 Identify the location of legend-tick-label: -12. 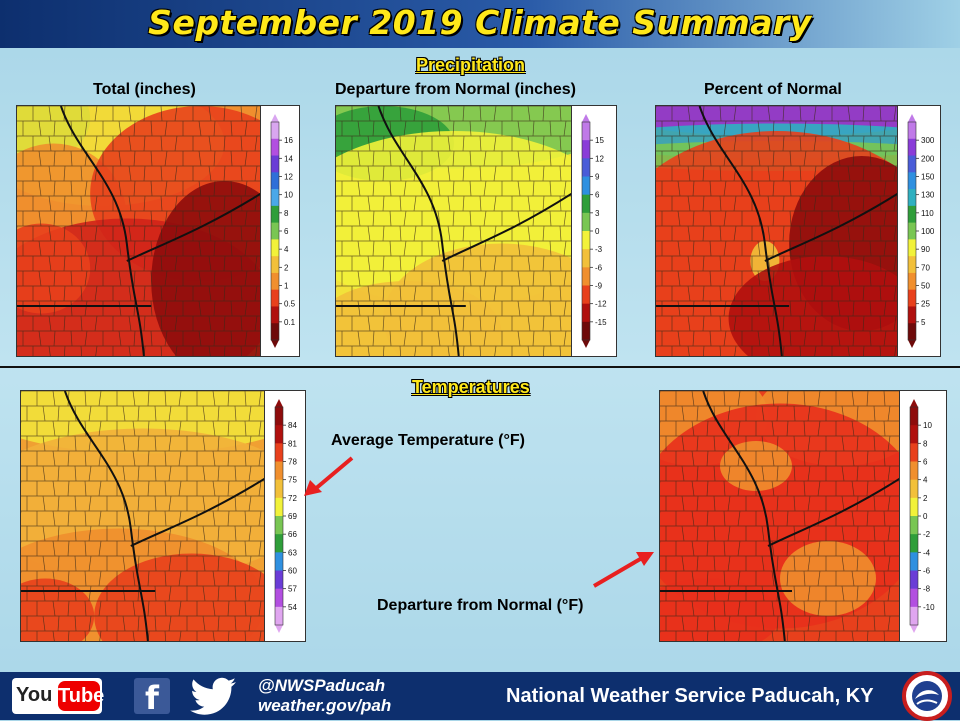
(601, 304).